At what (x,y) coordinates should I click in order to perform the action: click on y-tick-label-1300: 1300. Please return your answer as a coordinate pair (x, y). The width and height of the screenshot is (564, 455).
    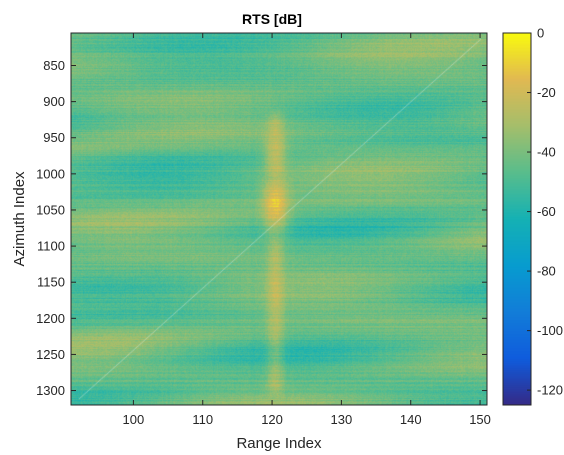
    Looking at the image, I should click on (50, 390).